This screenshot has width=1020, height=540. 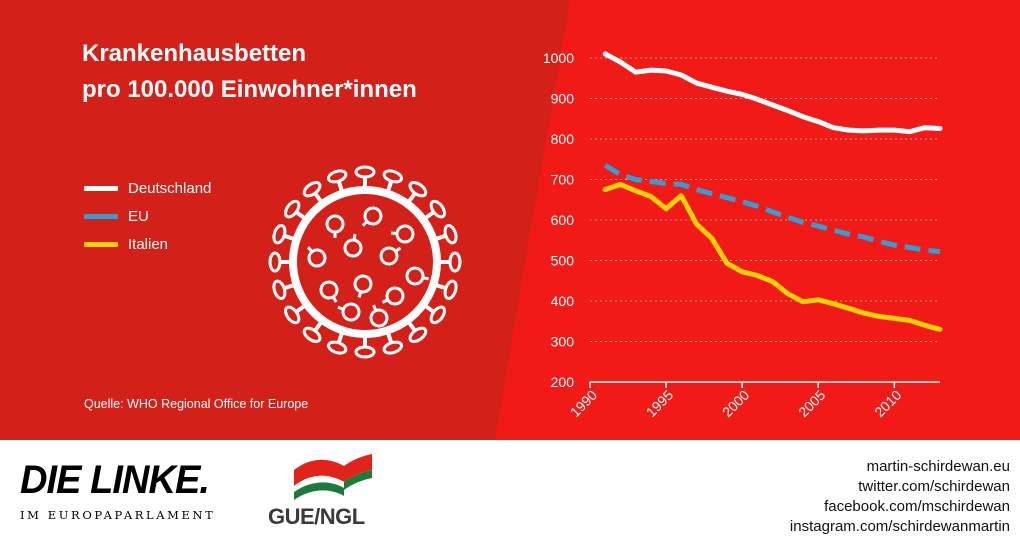 I want to click on series-line-deutschland, so click(x=772, y=93).